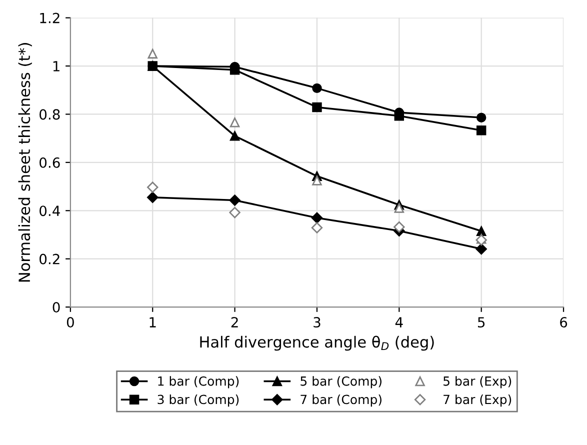  Describe the element at coordinates (25, 162) in the screenshot. I see `y-axis-title: Normalized sheet thickness (t*)` at that location.